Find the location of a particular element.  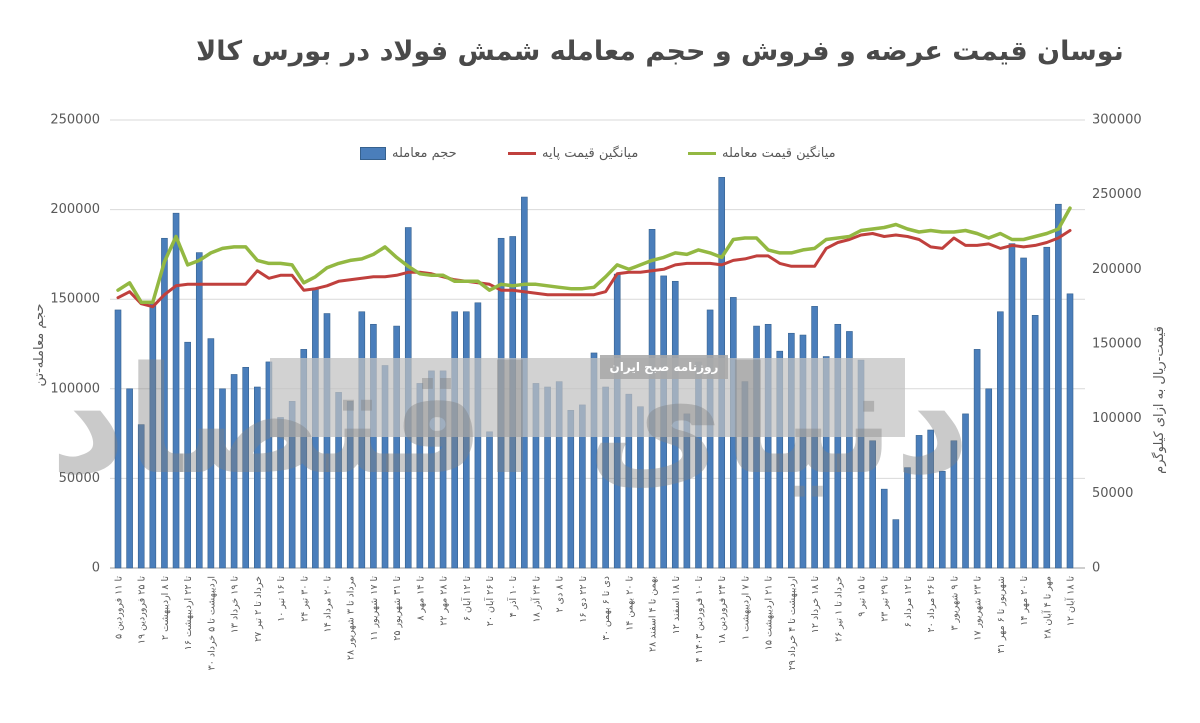

legend-item-volume: حجم معامله is located at coordinates (408, 153).